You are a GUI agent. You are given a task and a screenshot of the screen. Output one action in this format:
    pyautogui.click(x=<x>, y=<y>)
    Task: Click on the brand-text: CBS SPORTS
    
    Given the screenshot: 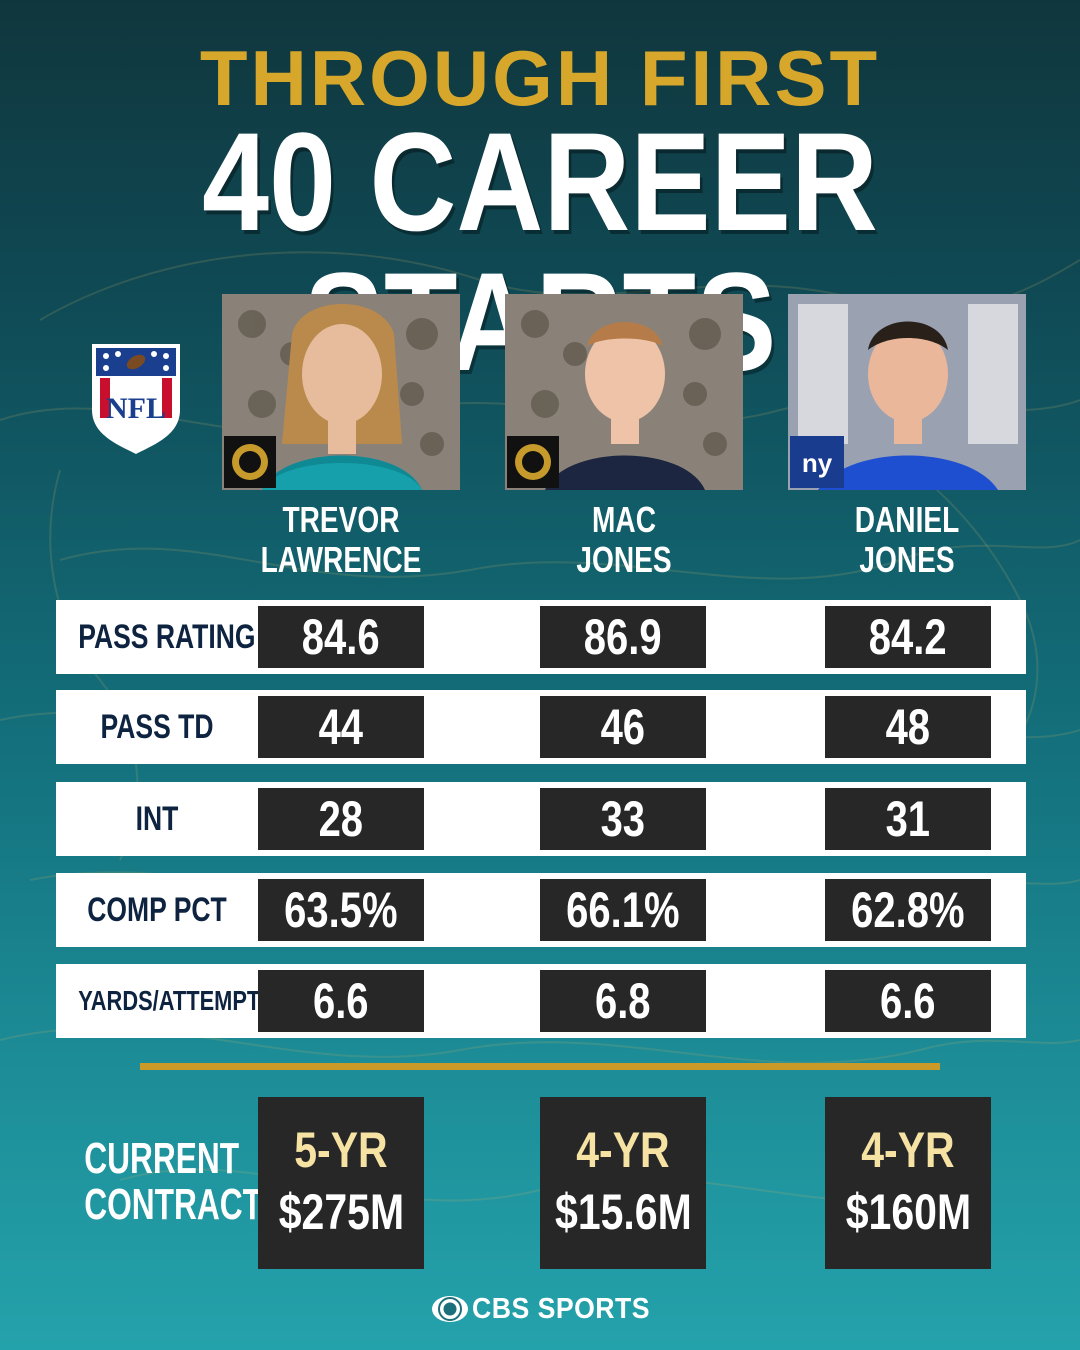 What is the action you would take?
    pyautogui.click(x=561, y=1309)
    